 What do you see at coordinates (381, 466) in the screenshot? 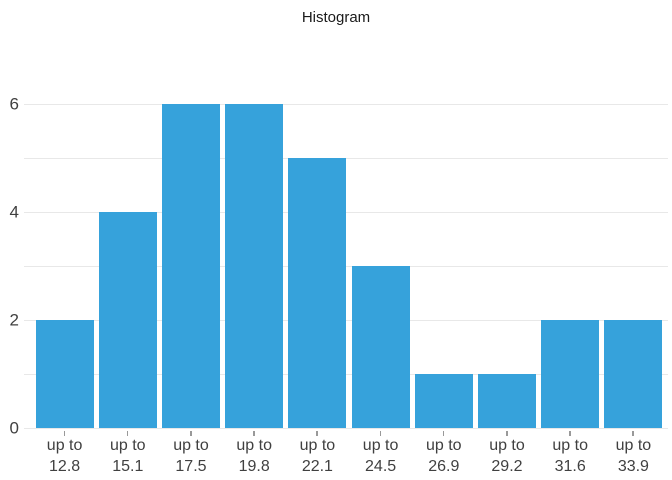
I see `x-axis-label-bin-edge: 24.5` at bounding box center [381, 466].